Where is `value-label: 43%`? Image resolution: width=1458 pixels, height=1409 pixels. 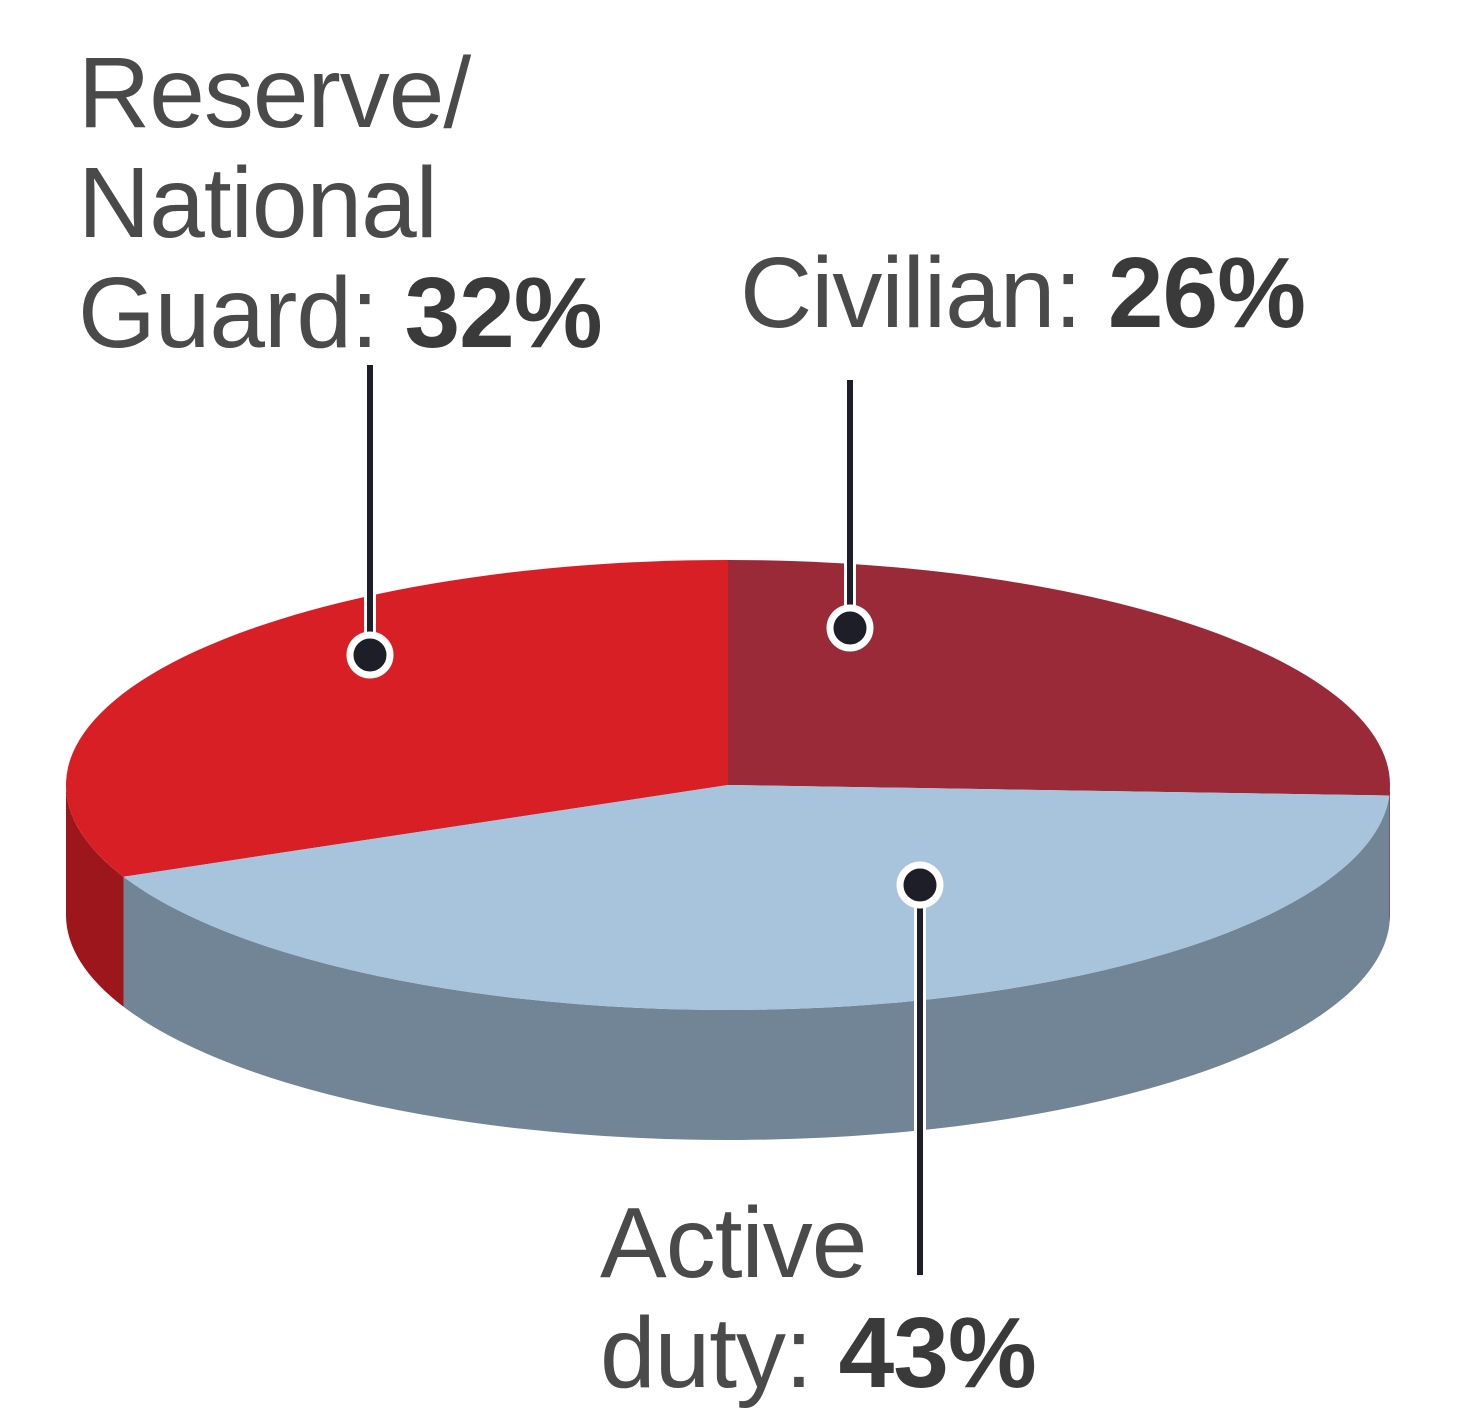 value-label: 43% is located at coordinates (937, 1353).